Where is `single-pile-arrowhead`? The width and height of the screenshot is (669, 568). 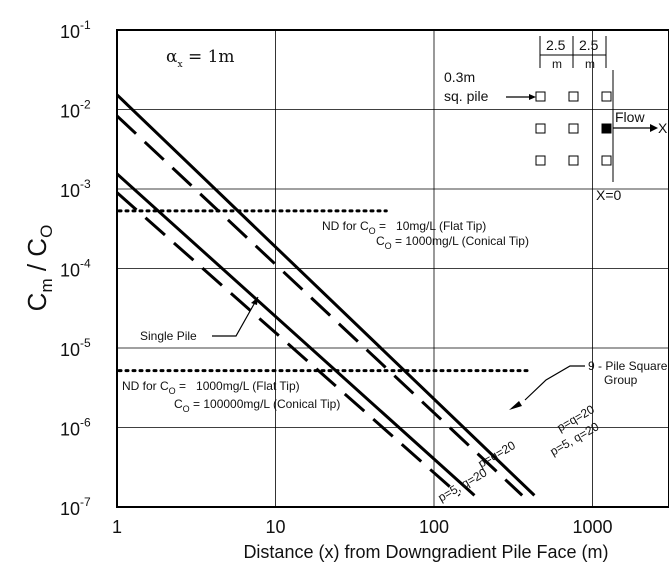
single-pile-arrowhead is located at coordinates (254, 301).